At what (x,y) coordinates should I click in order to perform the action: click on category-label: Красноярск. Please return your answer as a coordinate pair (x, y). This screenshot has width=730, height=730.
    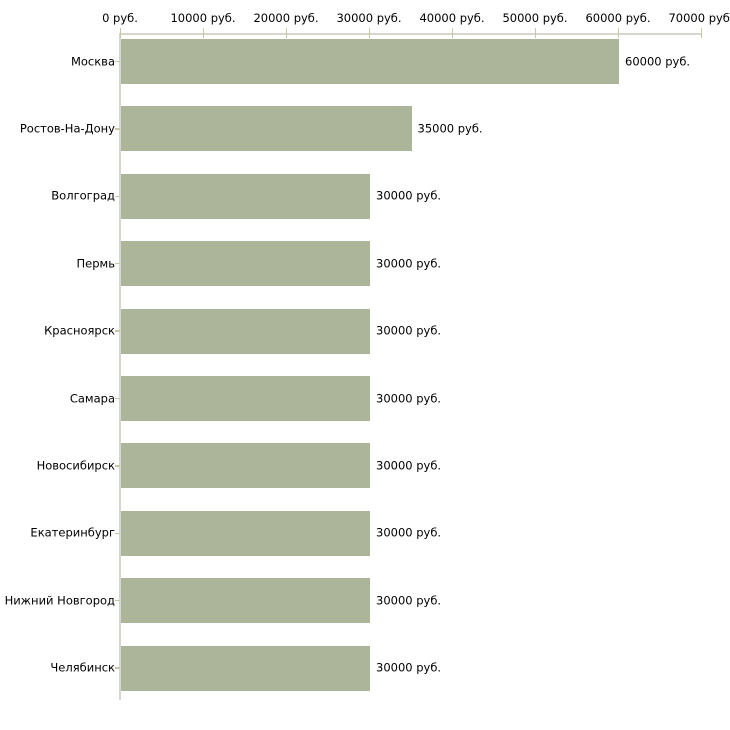
    Looking at the image, I should click on (79, 330).